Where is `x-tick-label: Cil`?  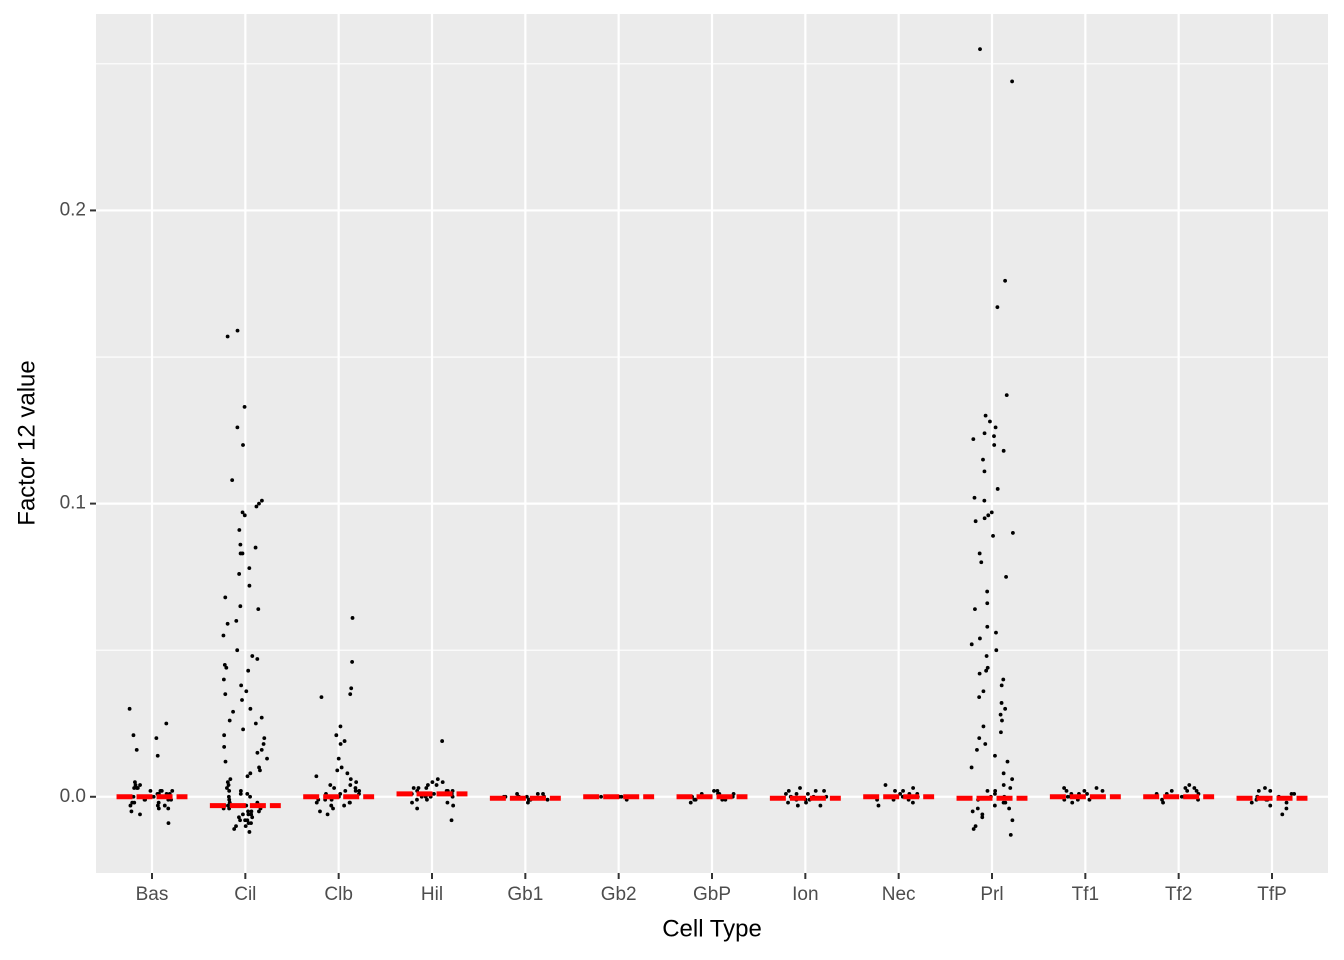
x-tick-label: Cil is located at coordinates (245, 894).